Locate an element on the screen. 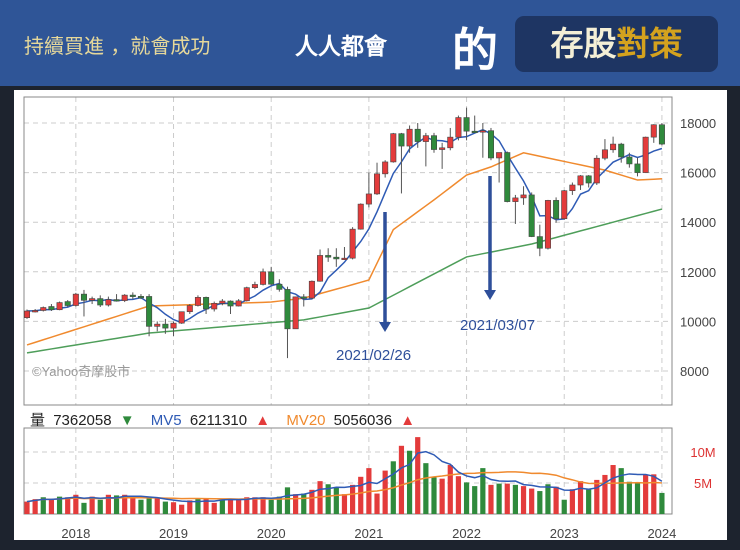 The height and width of the screenshot is (550, 740). price-axis: 8000 10000 12000 14000 16000 18000 is located at coordinates (698, 247).